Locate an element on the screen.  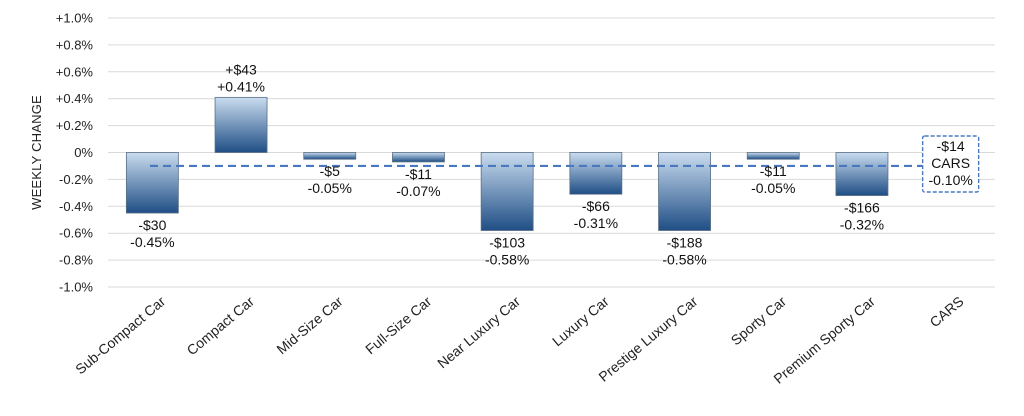
bar-sporty-car is located at coordinates (773, 156).